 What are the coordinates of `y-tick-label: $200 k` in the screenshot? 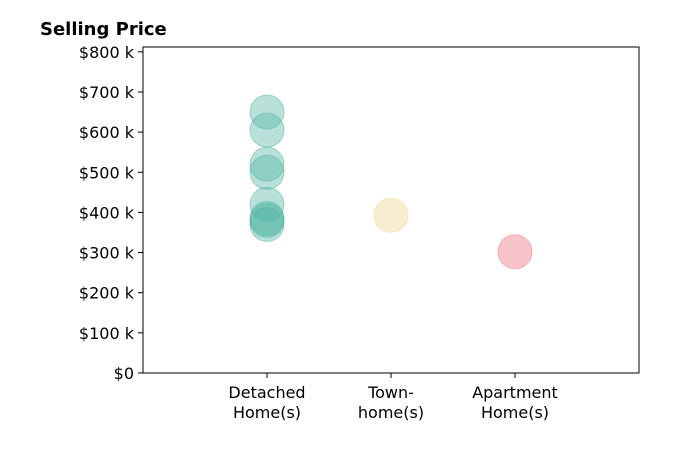 It's located at (107, 293).